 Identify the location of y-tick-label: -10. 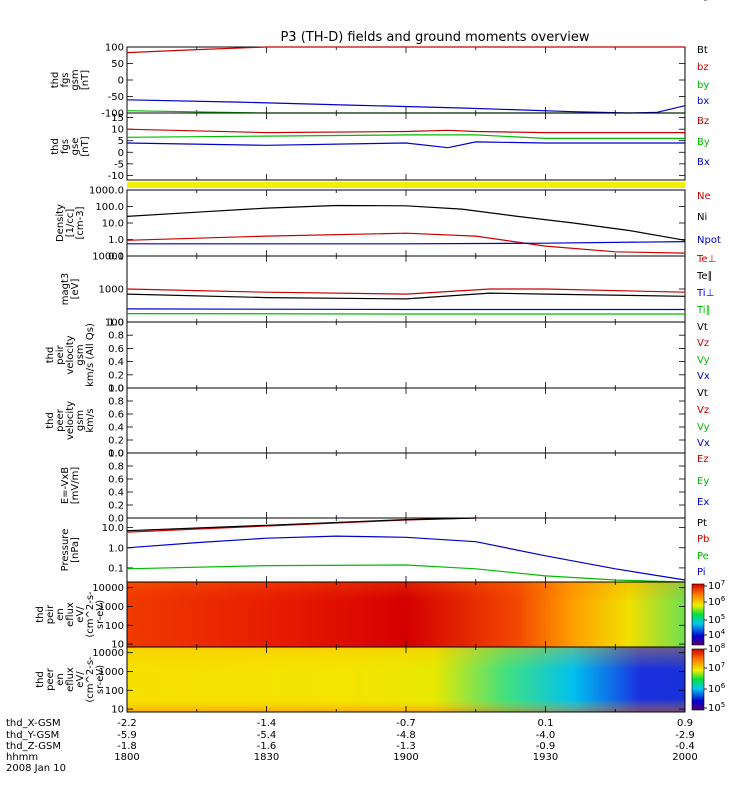
(116, 176).